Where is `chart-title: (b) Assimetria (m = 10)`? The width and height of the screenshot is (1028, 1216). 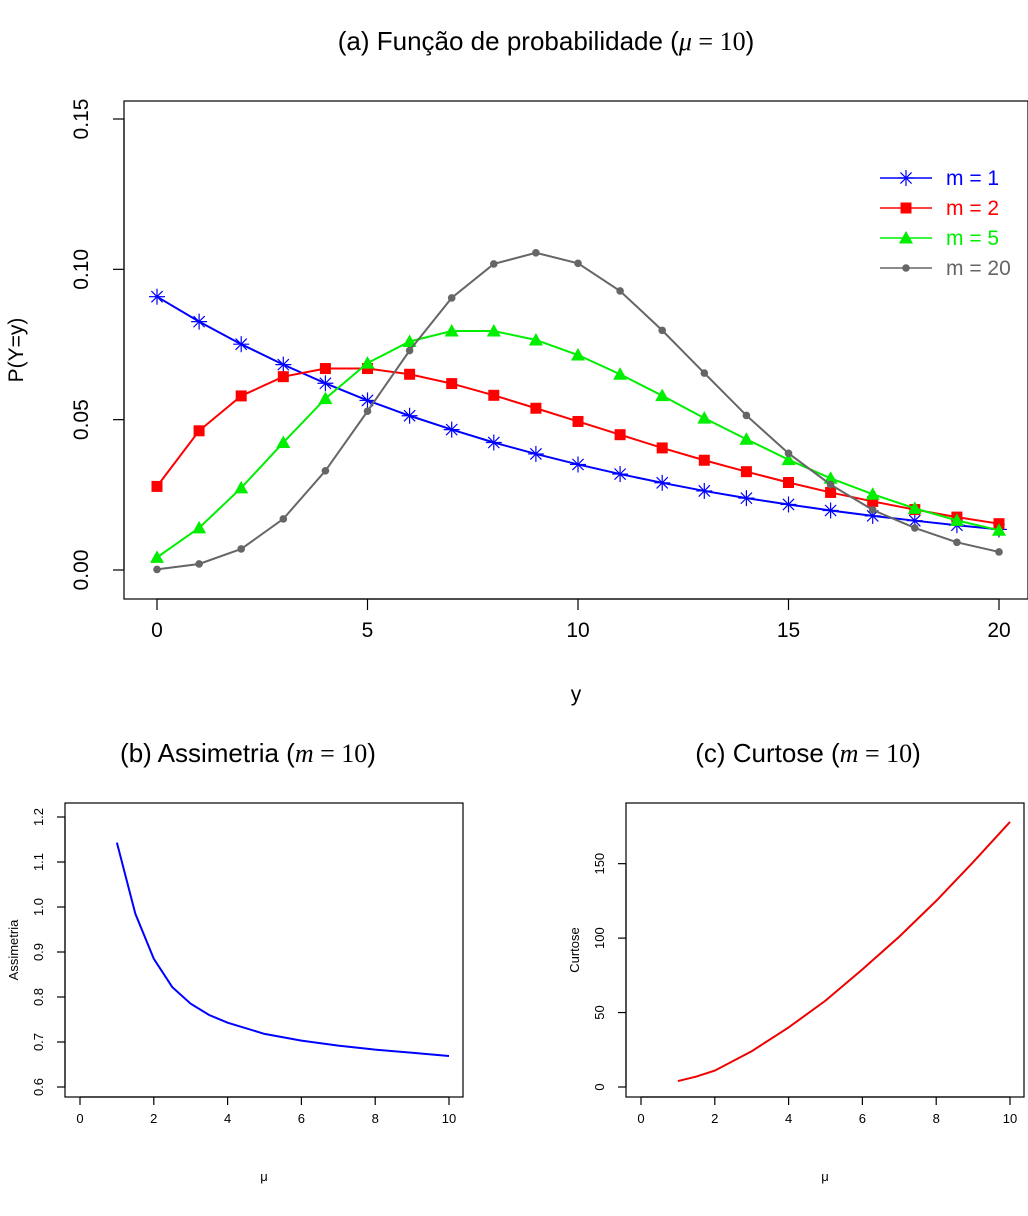 chart-title: (b) Assimetria (m = 10) is located at coordinates (248, 753).